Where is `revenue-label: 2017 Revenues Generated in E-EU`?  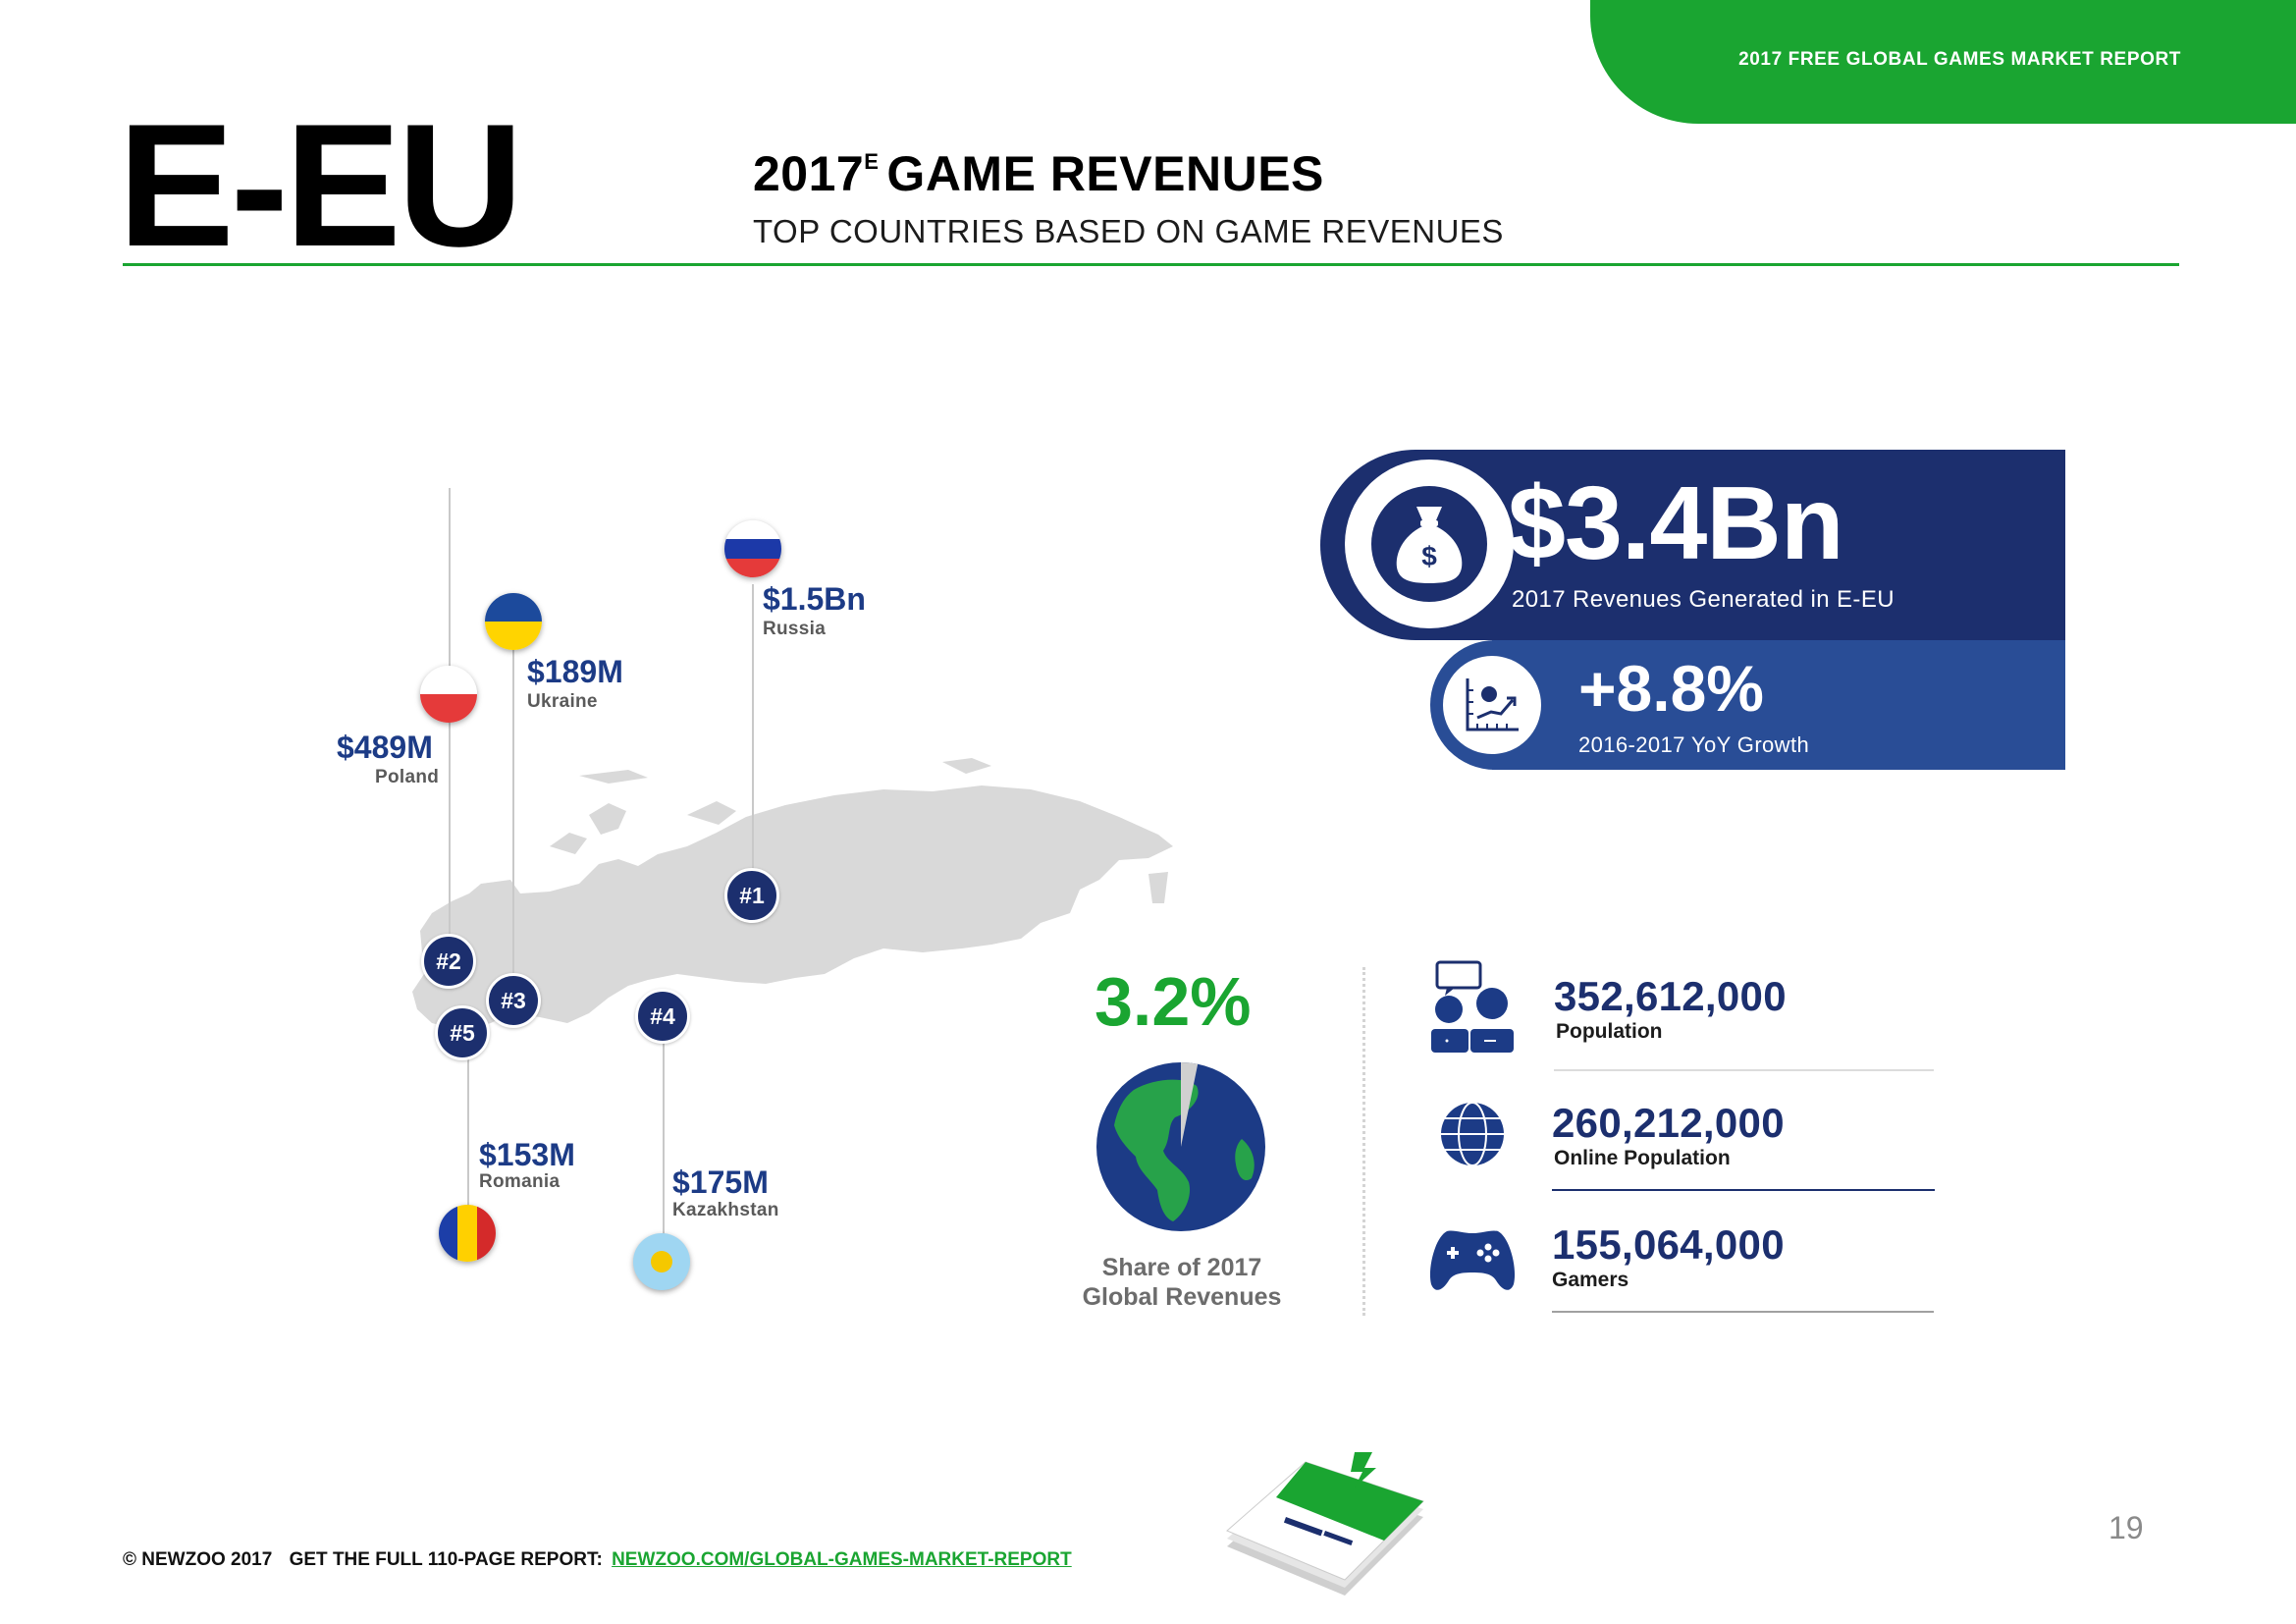 revenue-label: 2017 Revenues Generated in E-EU is located at coordinates (1703, 599).